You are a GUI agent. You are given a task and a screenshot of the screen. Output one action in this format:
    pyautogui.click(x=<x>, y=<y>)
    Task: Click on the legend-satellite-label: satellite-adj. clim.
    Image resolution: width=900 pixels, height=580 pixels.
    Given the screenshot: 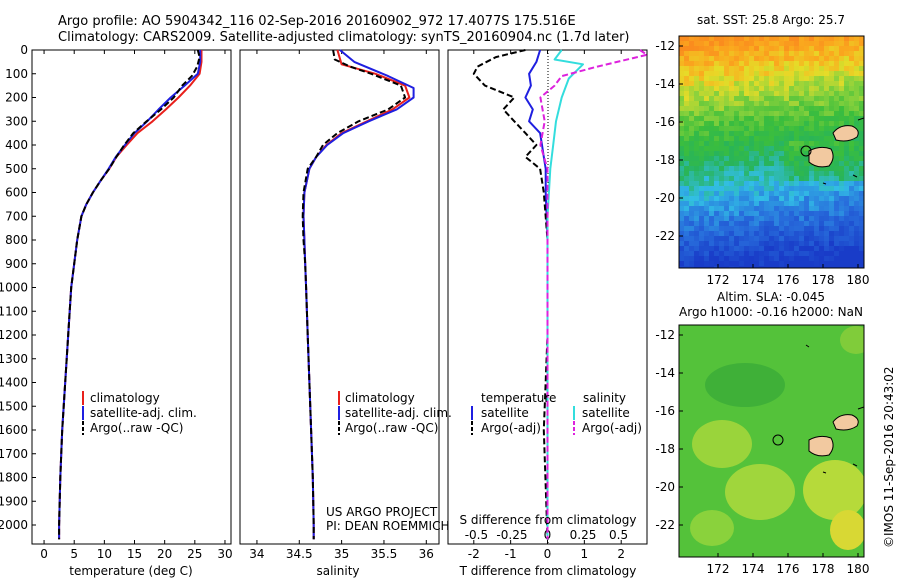 What is the action you would take?
    pyautogui.click(x=143, y=413)
    